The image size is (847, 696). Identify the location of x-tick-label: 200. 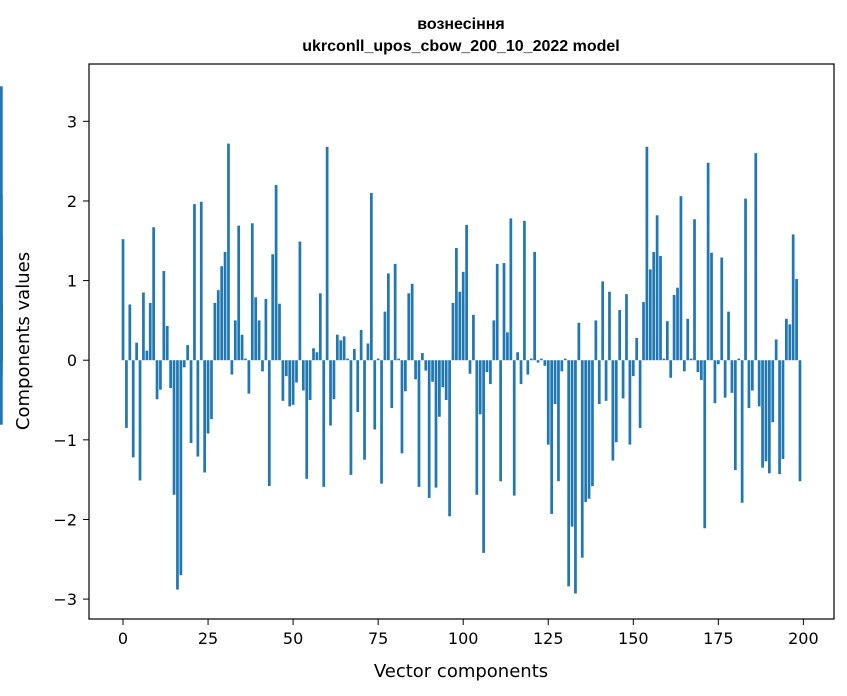
(803, 638).